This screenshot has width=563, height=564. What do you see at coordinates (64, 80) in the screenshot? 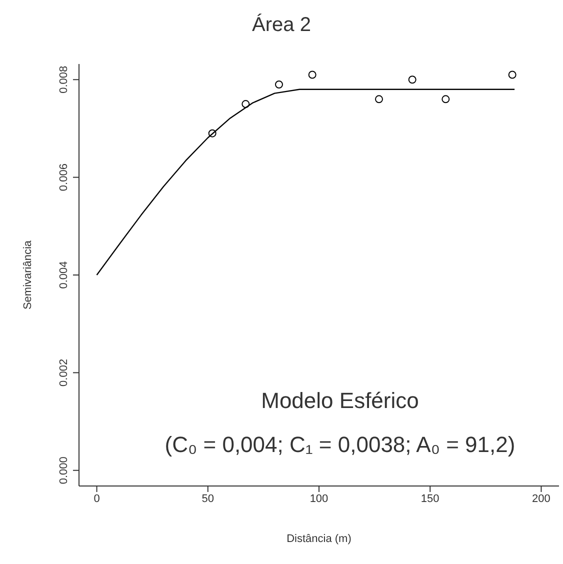
I see `y-tick-label: 0.008` at bounding box center [64, 80].